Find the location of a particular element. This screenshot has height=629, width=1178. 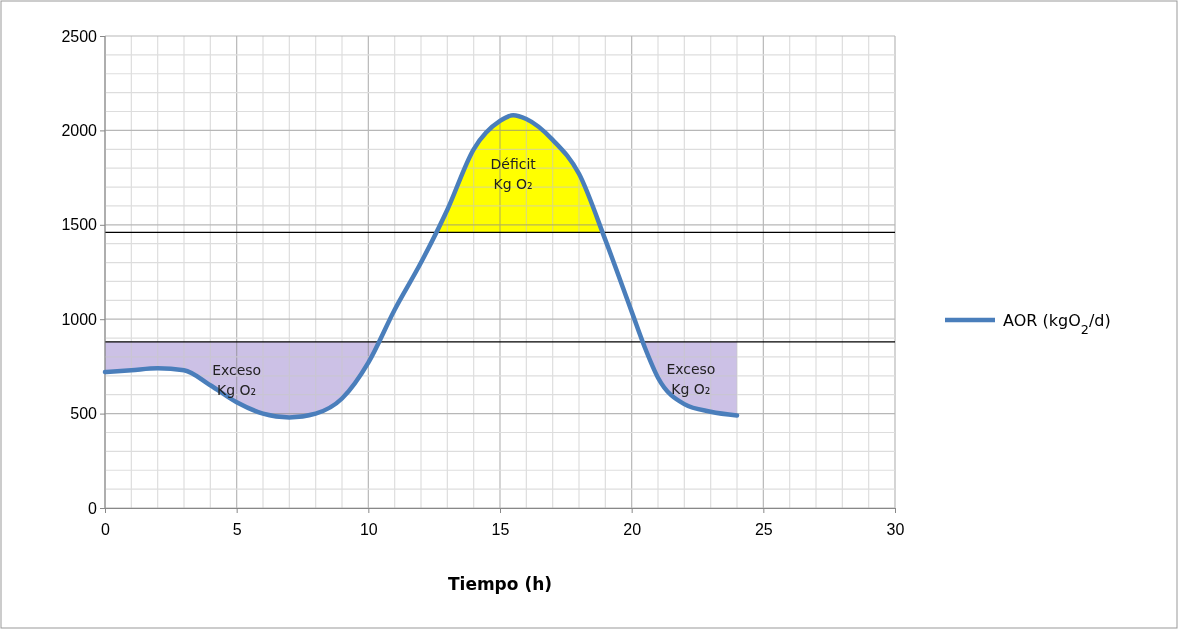

x-tick-label: 5 is located at coordinates (237, 530).